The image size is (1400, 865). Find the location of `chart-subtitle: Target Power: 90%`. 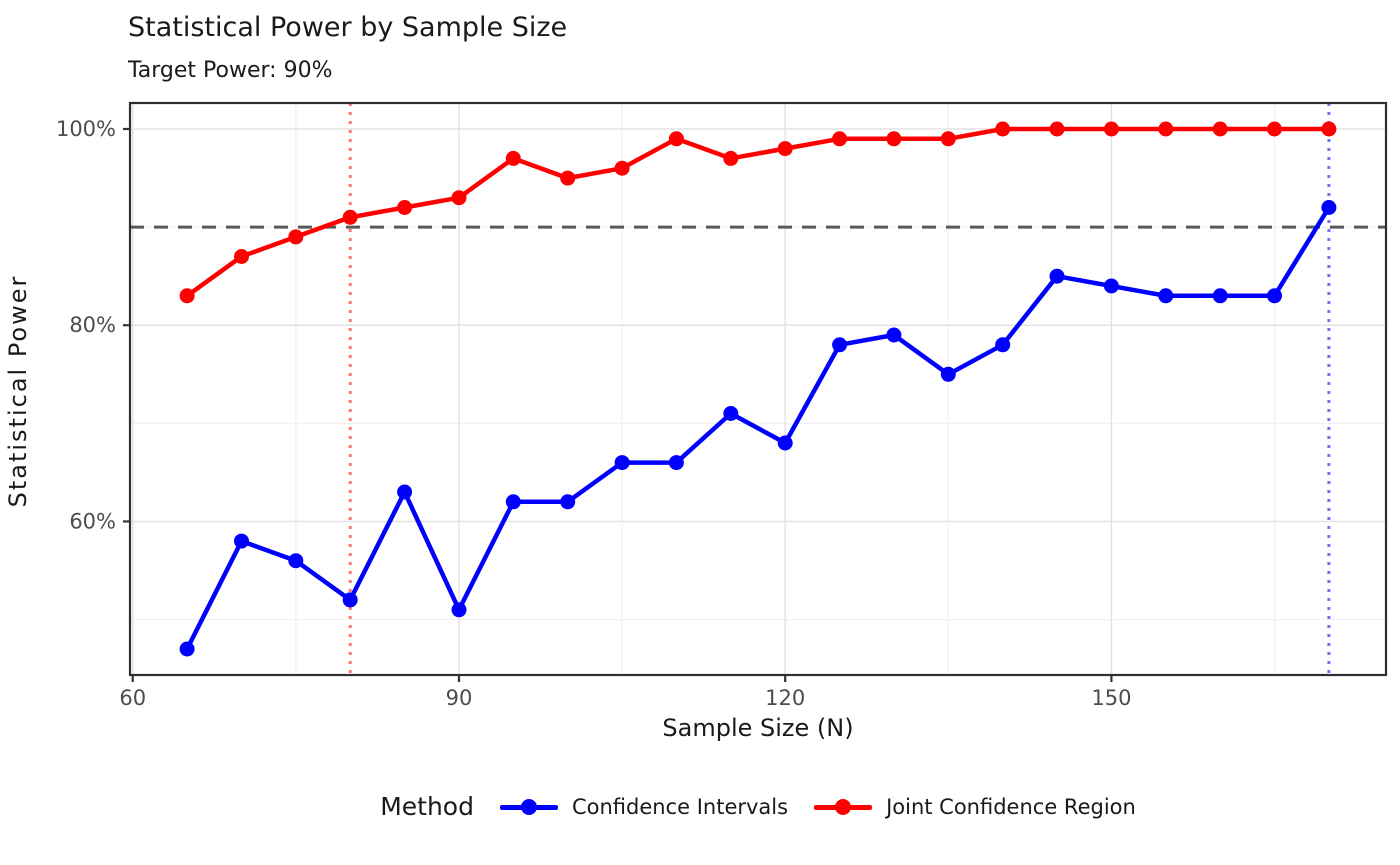

chart-subtitle: Target Power: 90% is located at coordinates (230, 70).